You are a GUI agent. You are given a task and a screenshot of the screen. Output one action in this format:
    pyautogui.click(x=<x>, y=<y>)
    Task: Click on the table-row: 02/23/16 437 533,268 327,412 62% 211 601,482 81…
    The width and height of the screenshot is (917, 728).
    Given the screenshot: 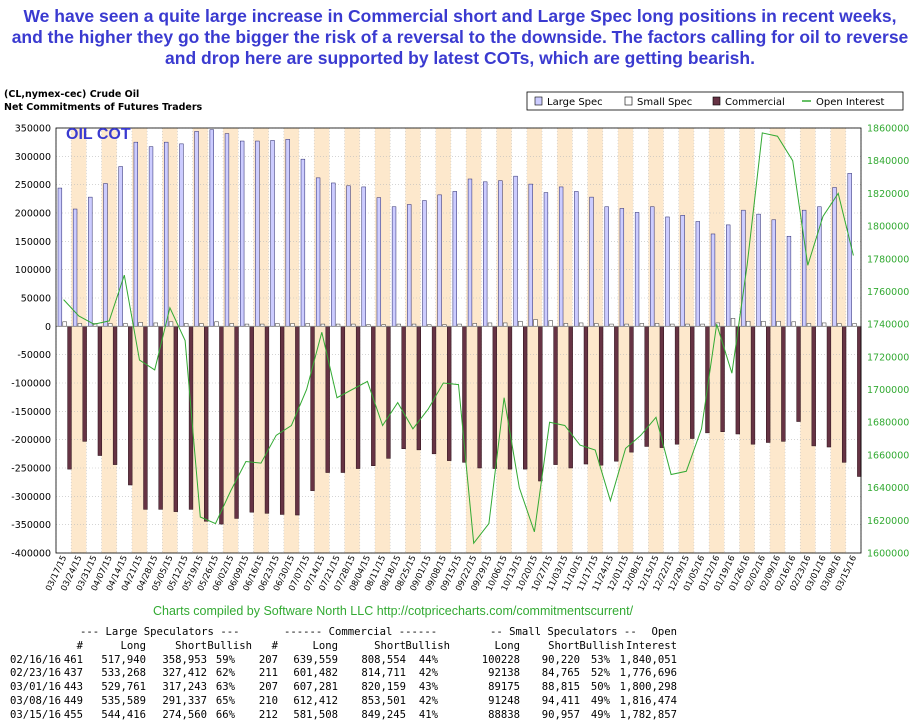 What is the action you would take?
    pyautogui.click(x=460, y=674)
    